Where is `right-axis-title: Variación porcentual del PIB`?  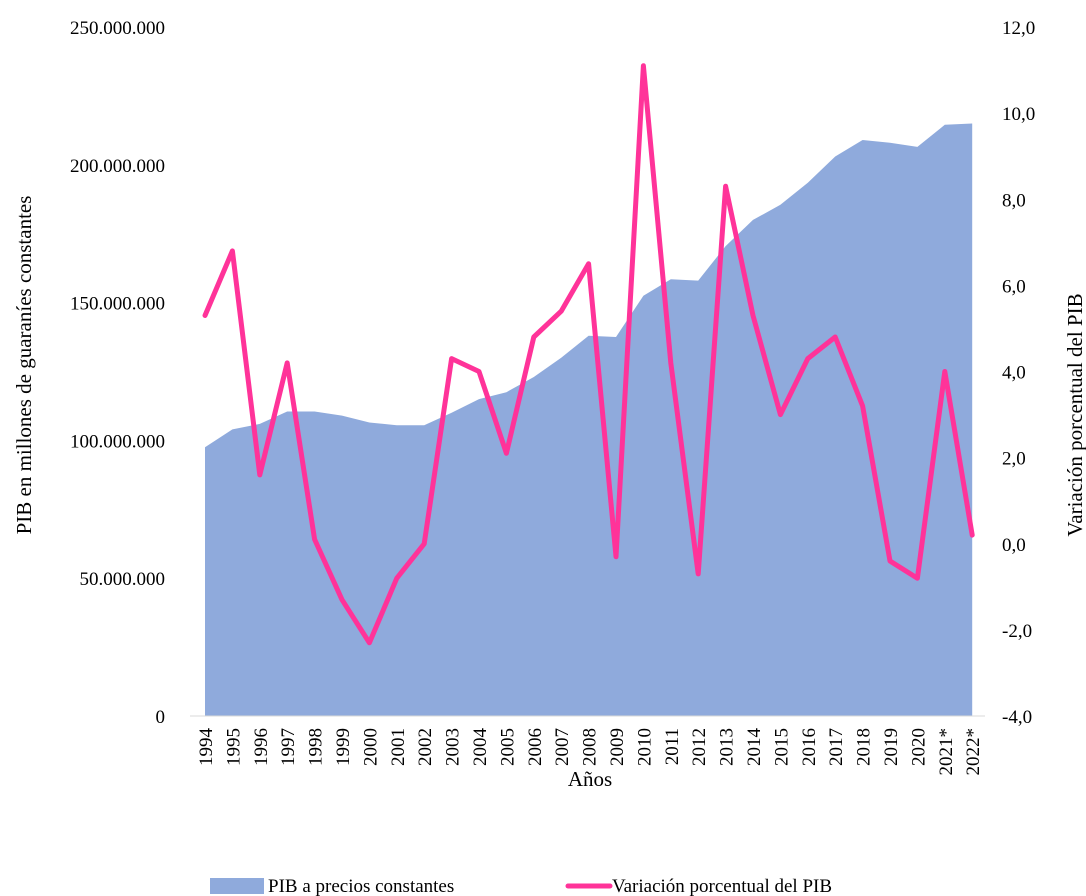 right-axis-title: Variación porcentual del PIB is located at coordinates (1074, 414).